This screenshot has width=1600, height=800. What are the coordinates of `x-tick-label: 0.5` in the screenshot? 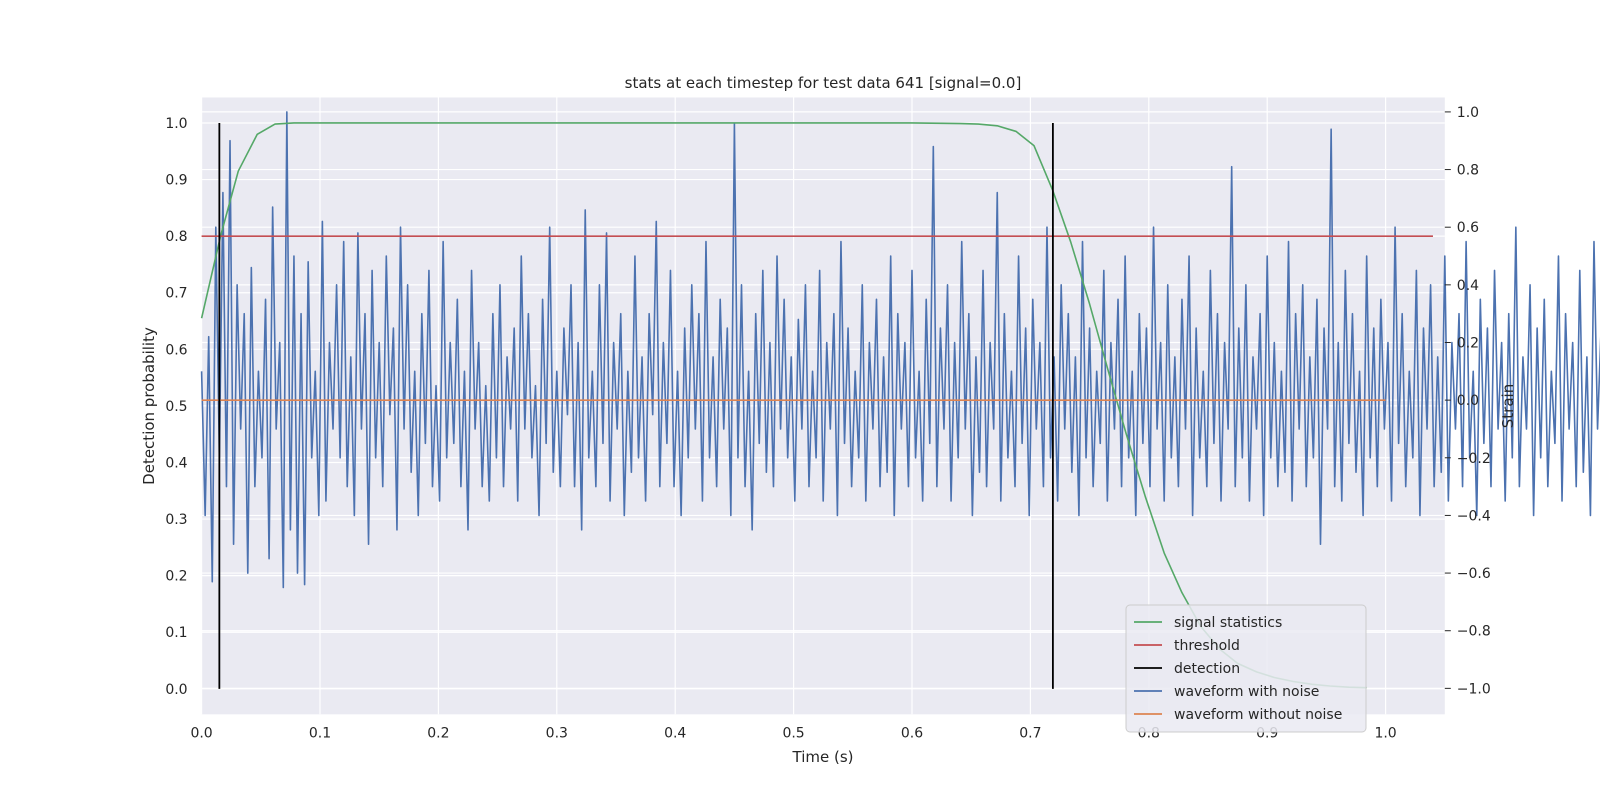 It's located at (793, 733).